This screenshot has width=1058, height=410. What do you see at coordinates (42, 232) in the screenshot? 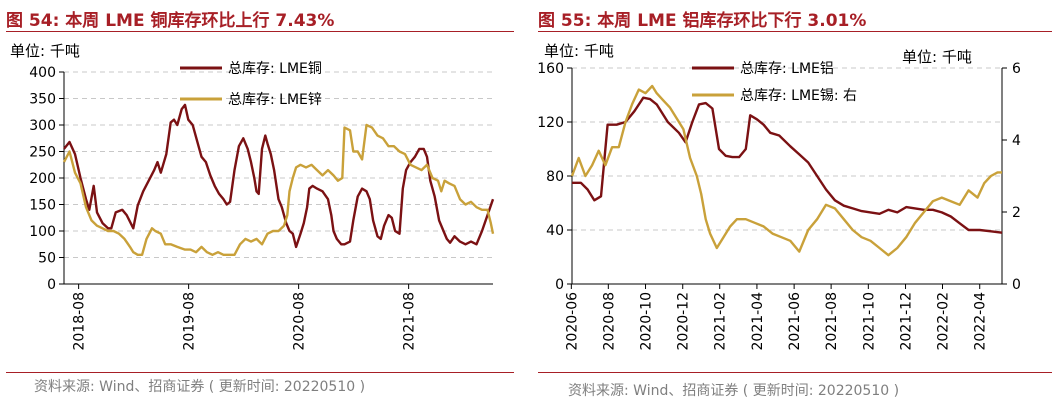
I see `y-tick-label: 100` at bounding box center [42, 232].